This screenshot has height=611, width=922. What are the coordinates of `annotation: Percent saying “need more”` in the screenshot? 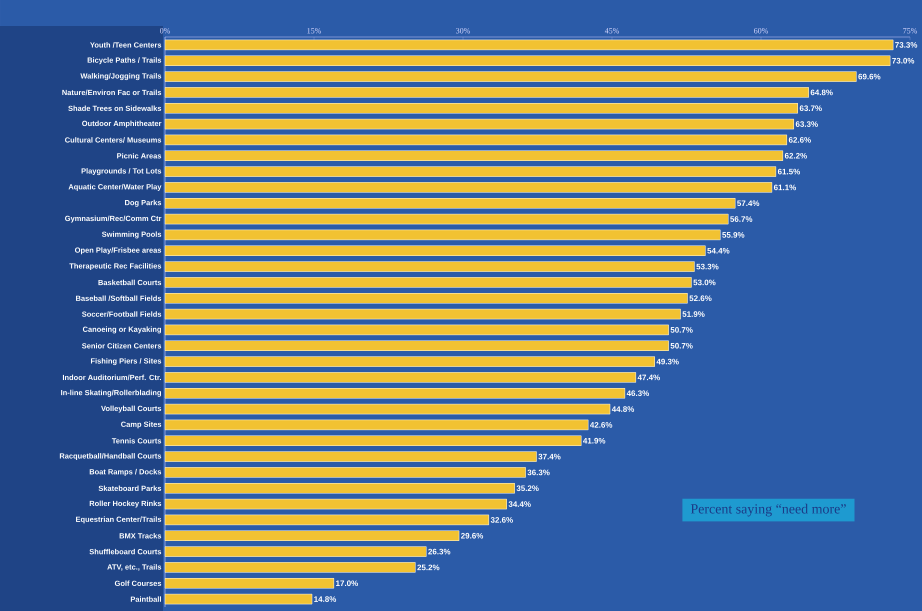 It's located at (768, 510).